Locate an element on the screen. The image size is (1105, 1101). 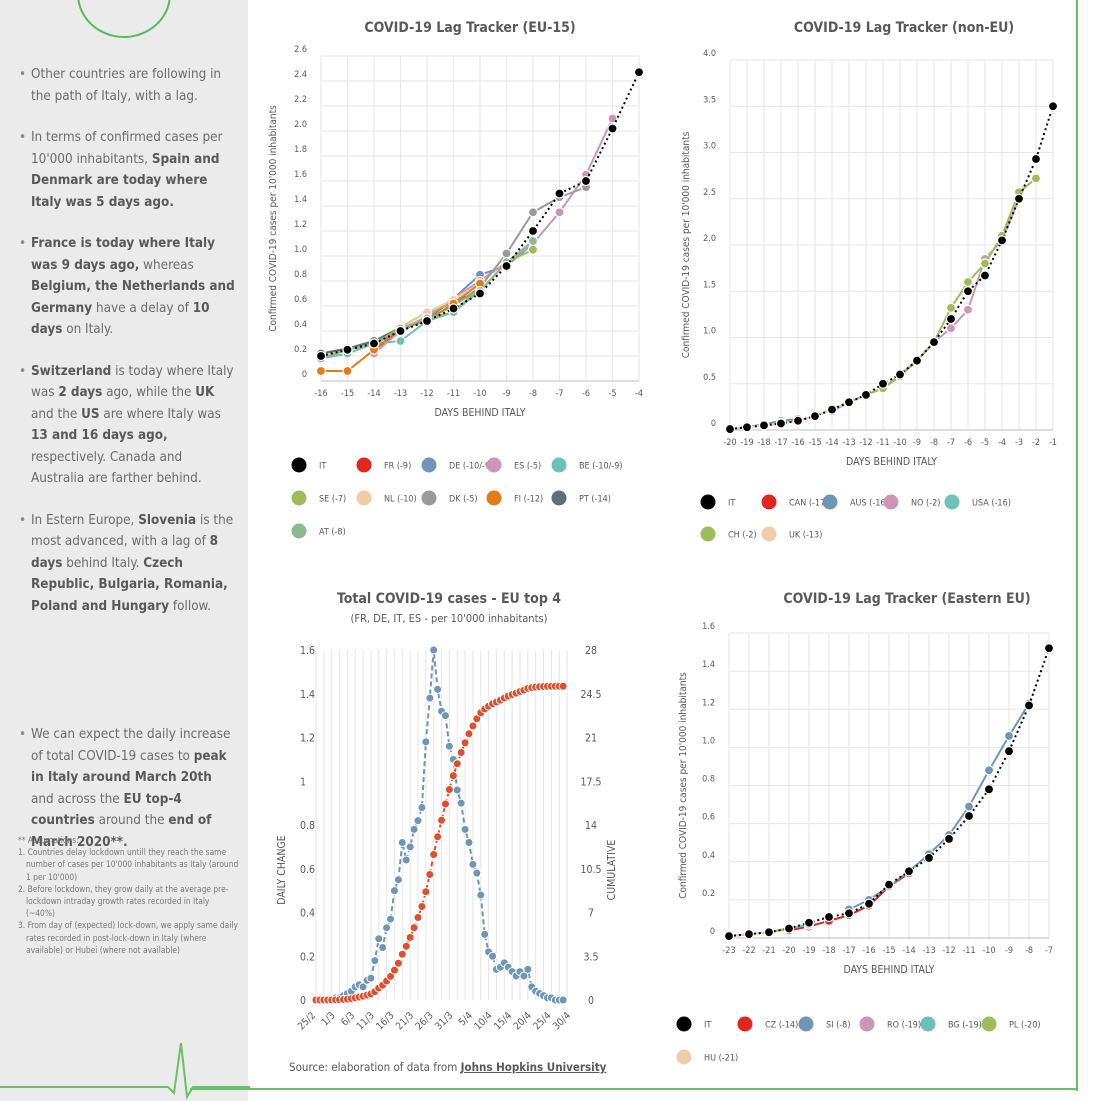
x-tick-label: -16 is located at coordinates (868, 951).